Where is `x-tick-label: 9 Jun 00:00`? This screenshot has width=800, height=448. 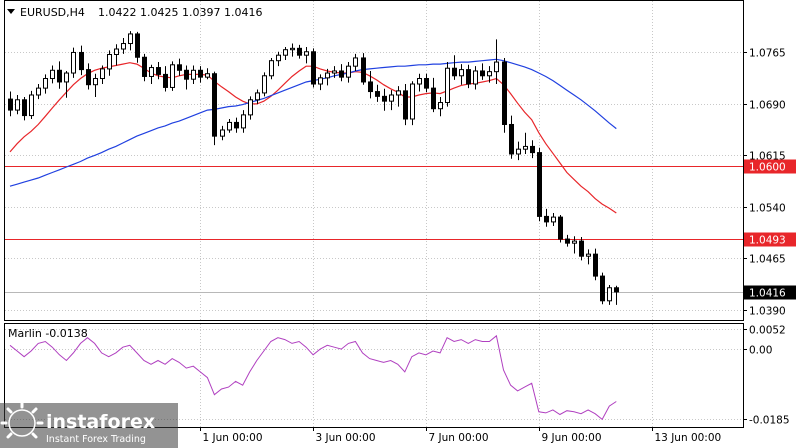
x-tick-label: 9 Jun 00:00 is located at coordinates (572, 438).